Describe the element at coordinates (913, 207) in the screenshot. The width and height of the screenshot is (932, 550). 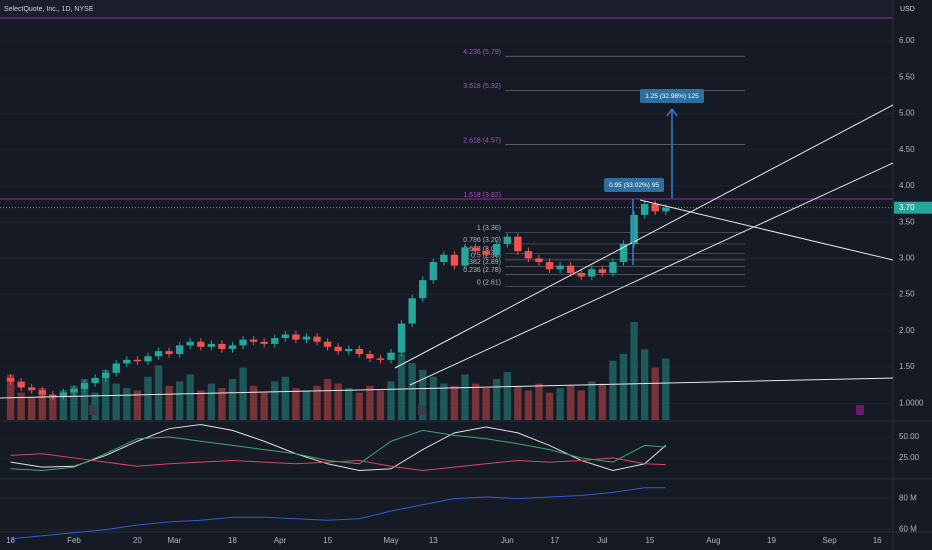
I see `price-tag` at that location.